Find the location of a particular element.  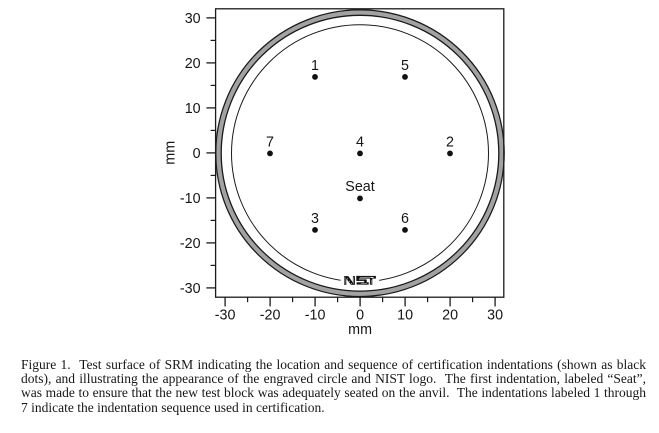

svg-text: 6 is located at coordinates (405, 219).